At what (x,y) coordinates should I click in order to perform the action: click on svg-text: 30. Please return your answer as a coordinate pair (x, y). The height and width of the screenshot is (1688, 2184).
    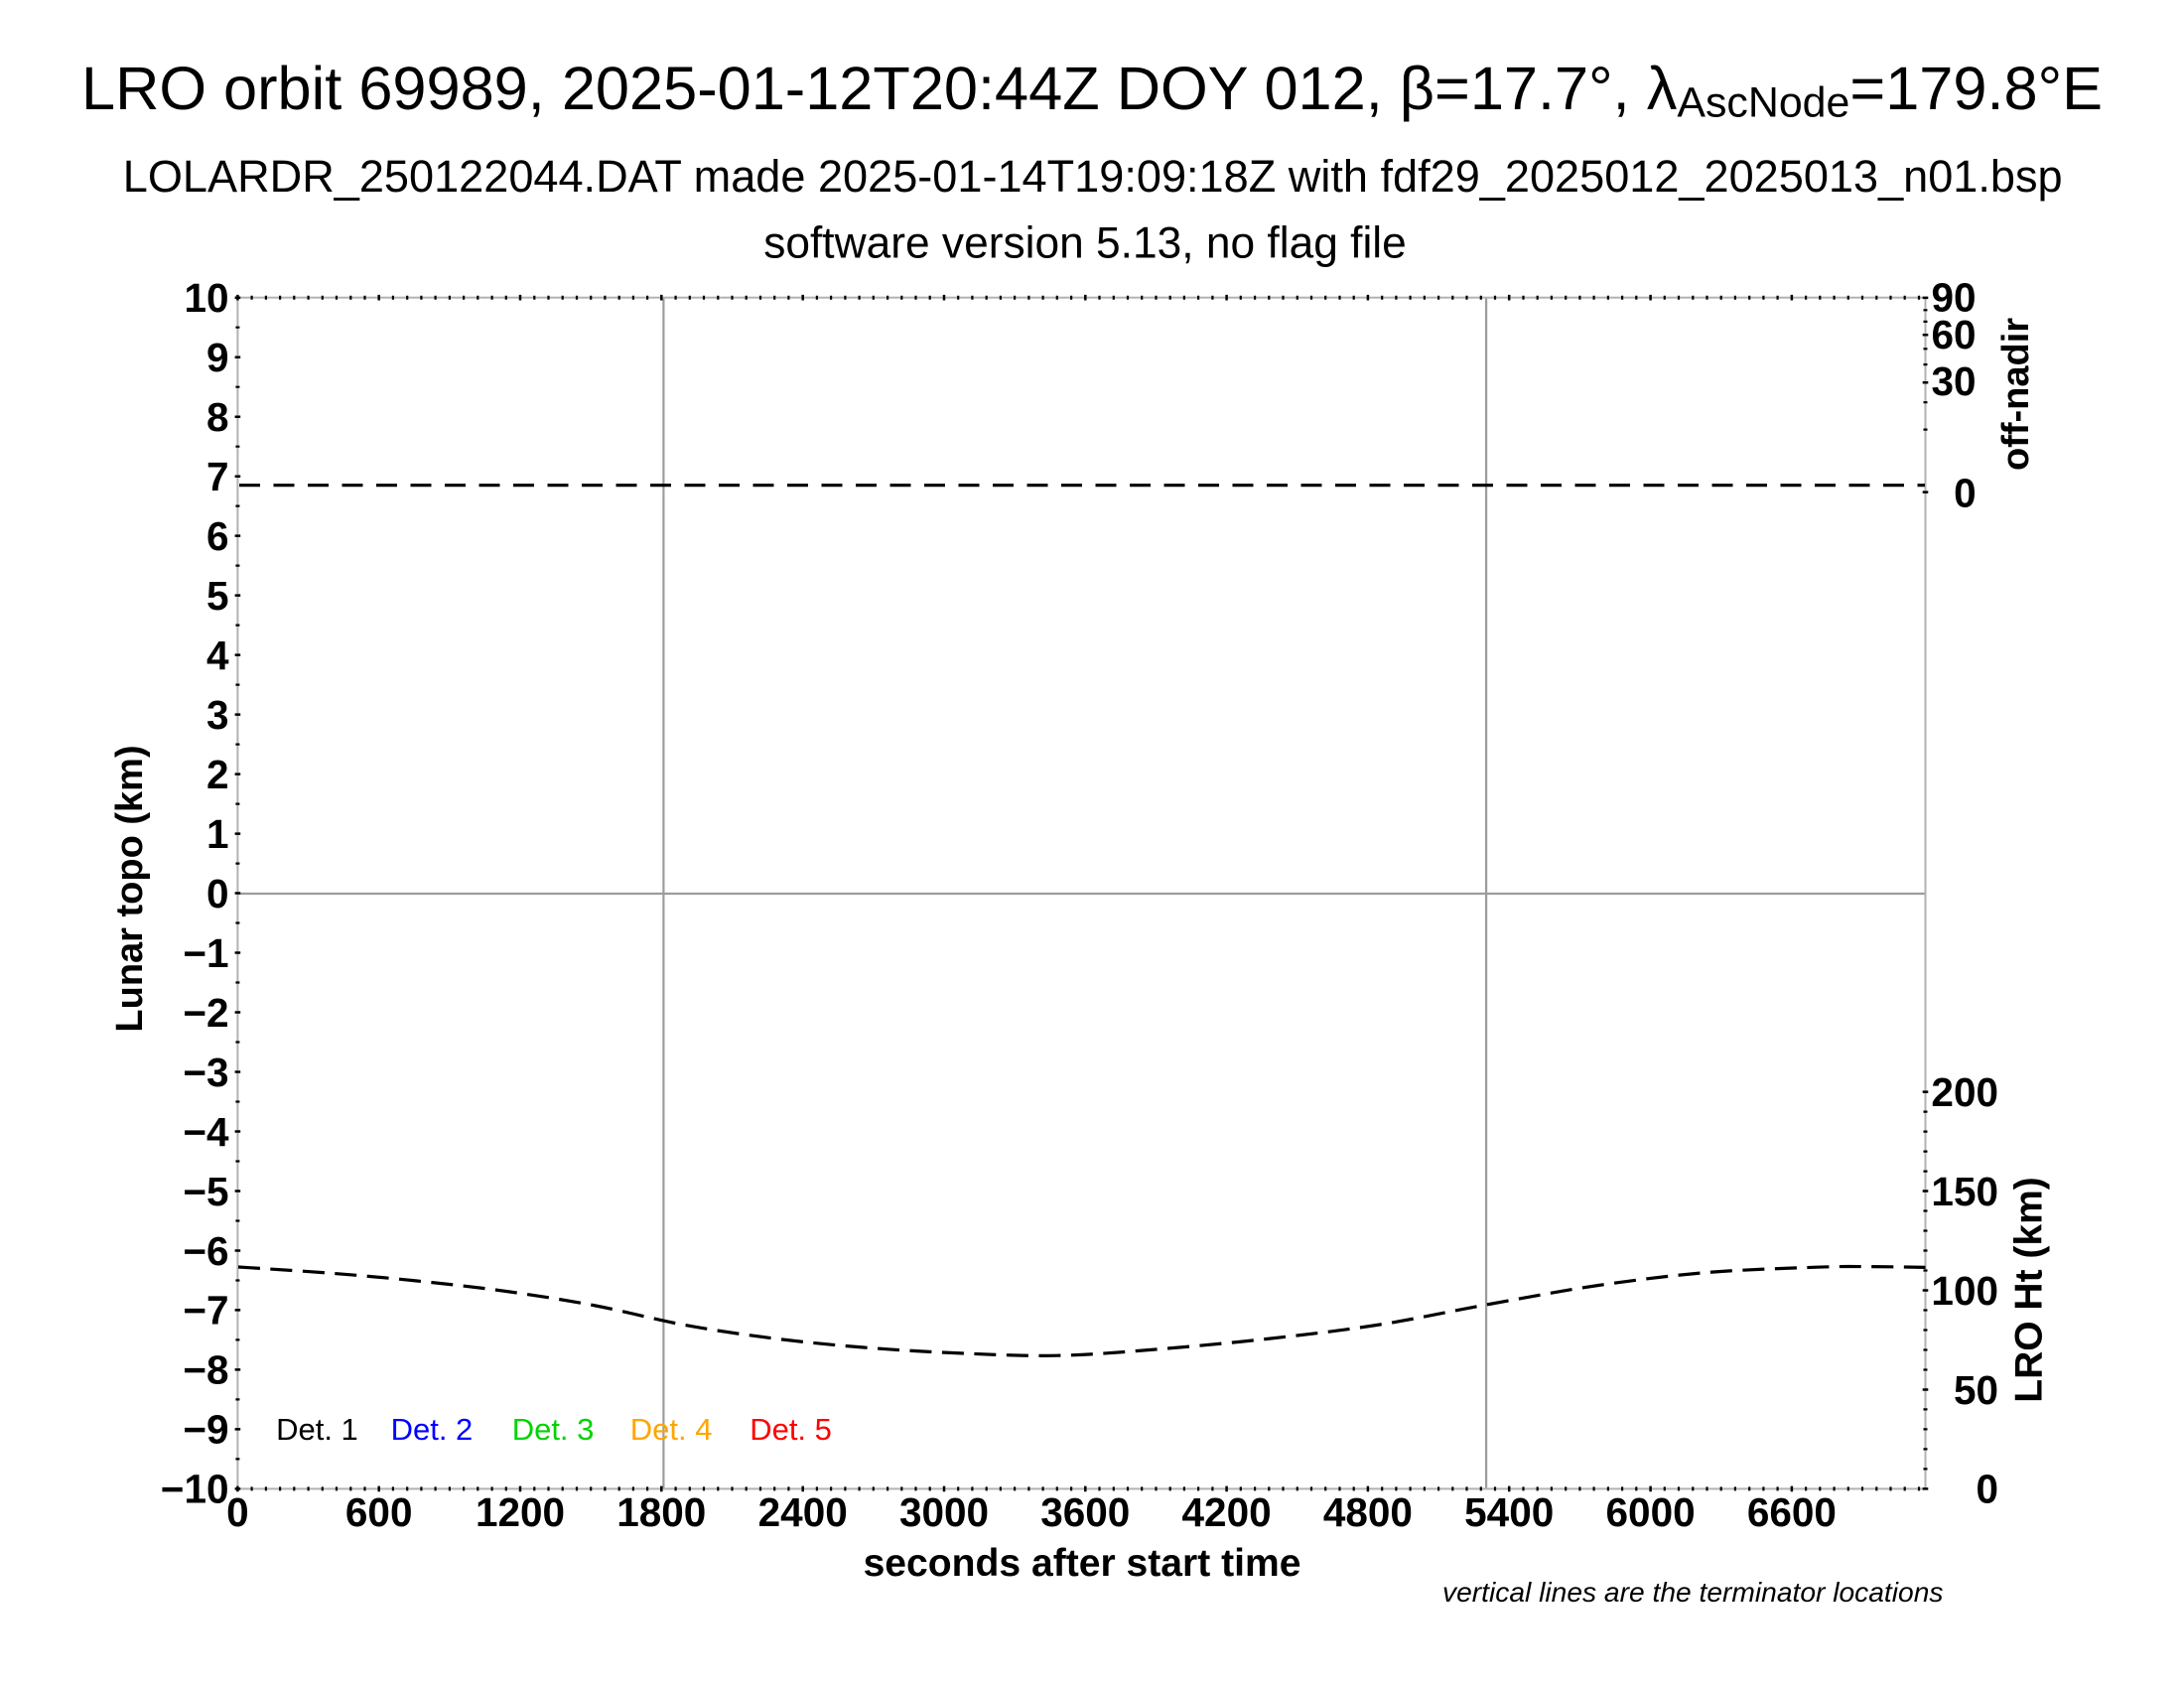
    Looking at the image, I should click on (1954, 381).